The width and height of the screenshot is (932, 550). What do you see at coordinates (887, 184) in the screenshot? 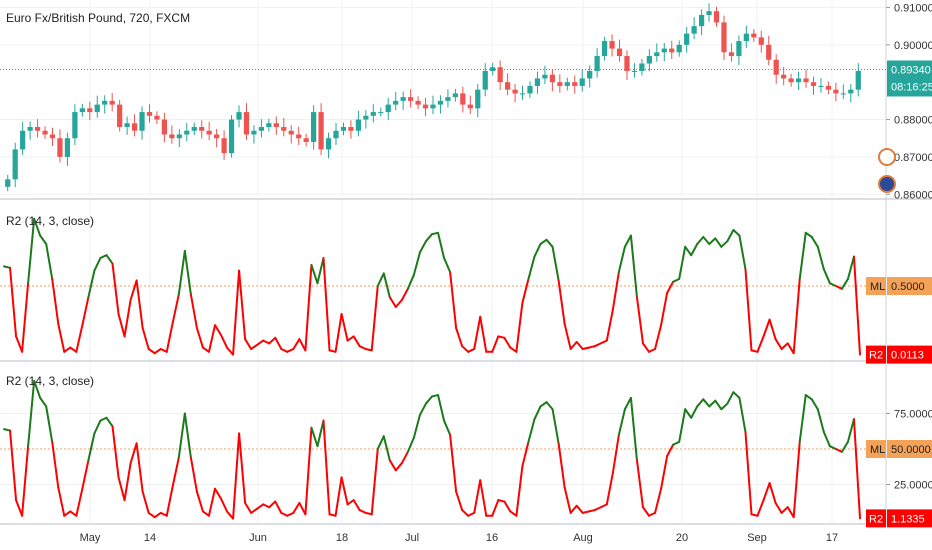
I see `eu-flag-icon` at bounding box center [887, 184].